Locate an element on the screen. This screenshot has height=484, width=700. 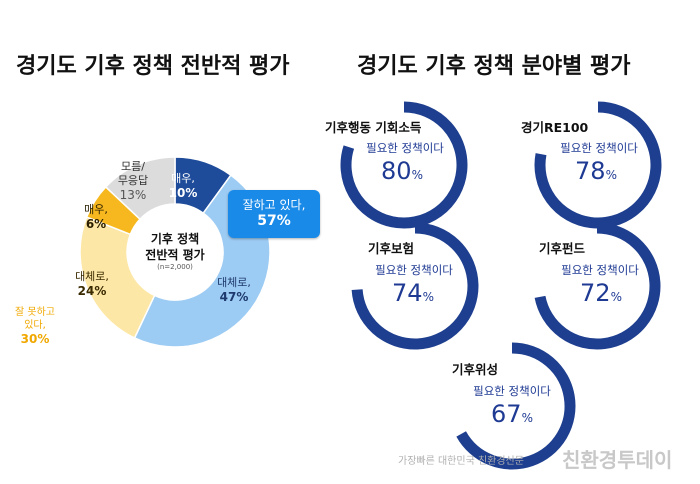
gauge-value-re100: 78% is located at coordinates (596, 171).